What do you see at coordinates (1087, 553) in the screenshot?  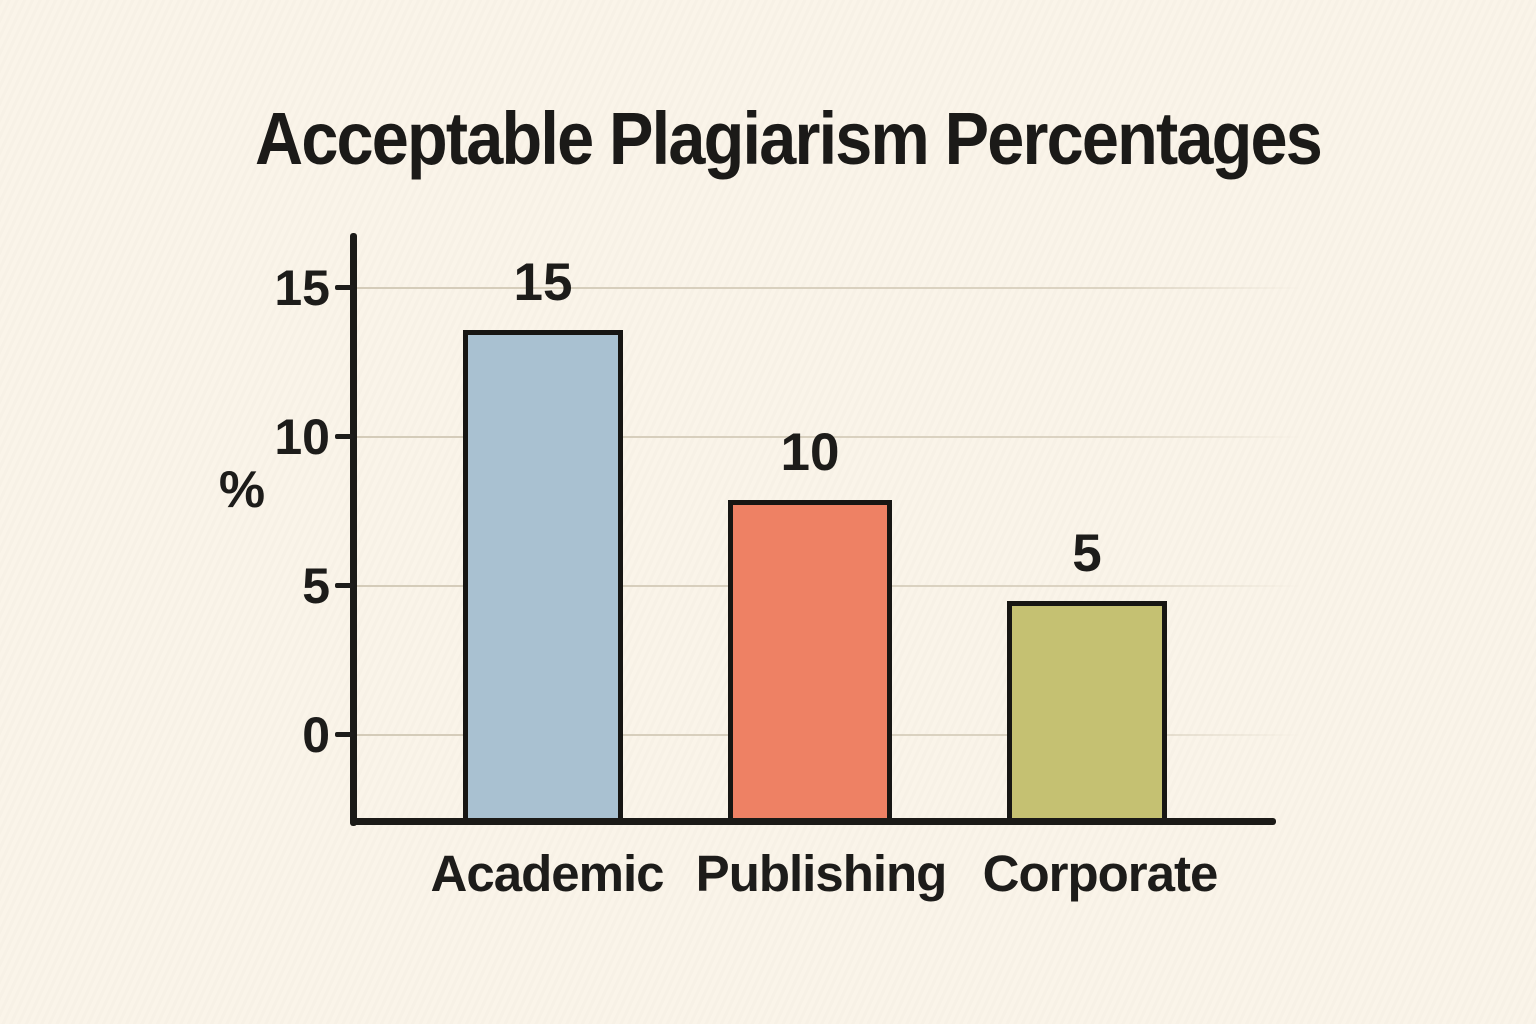 I see `value-label-corporate: 5` at bounding box center [1087, 553].